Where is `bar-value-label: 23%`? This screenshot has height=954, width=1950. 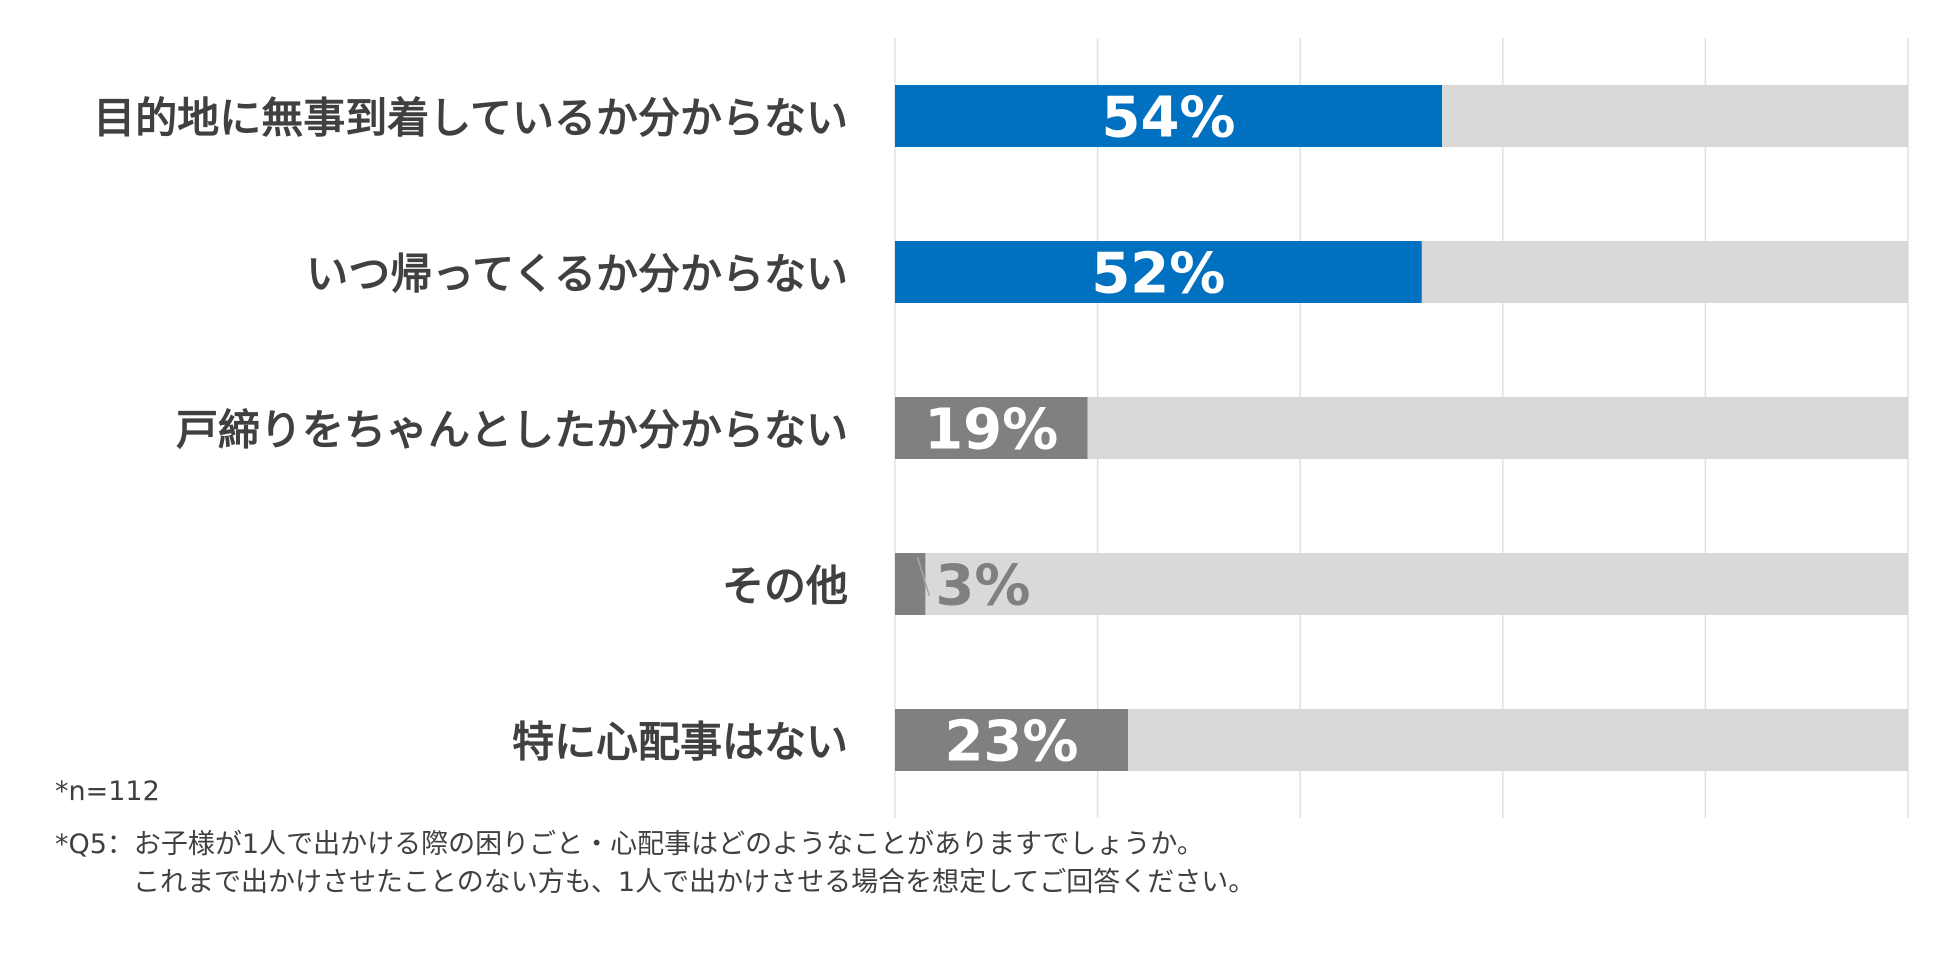 bar-value-label: 23% is located at coordinates (1011, 742).